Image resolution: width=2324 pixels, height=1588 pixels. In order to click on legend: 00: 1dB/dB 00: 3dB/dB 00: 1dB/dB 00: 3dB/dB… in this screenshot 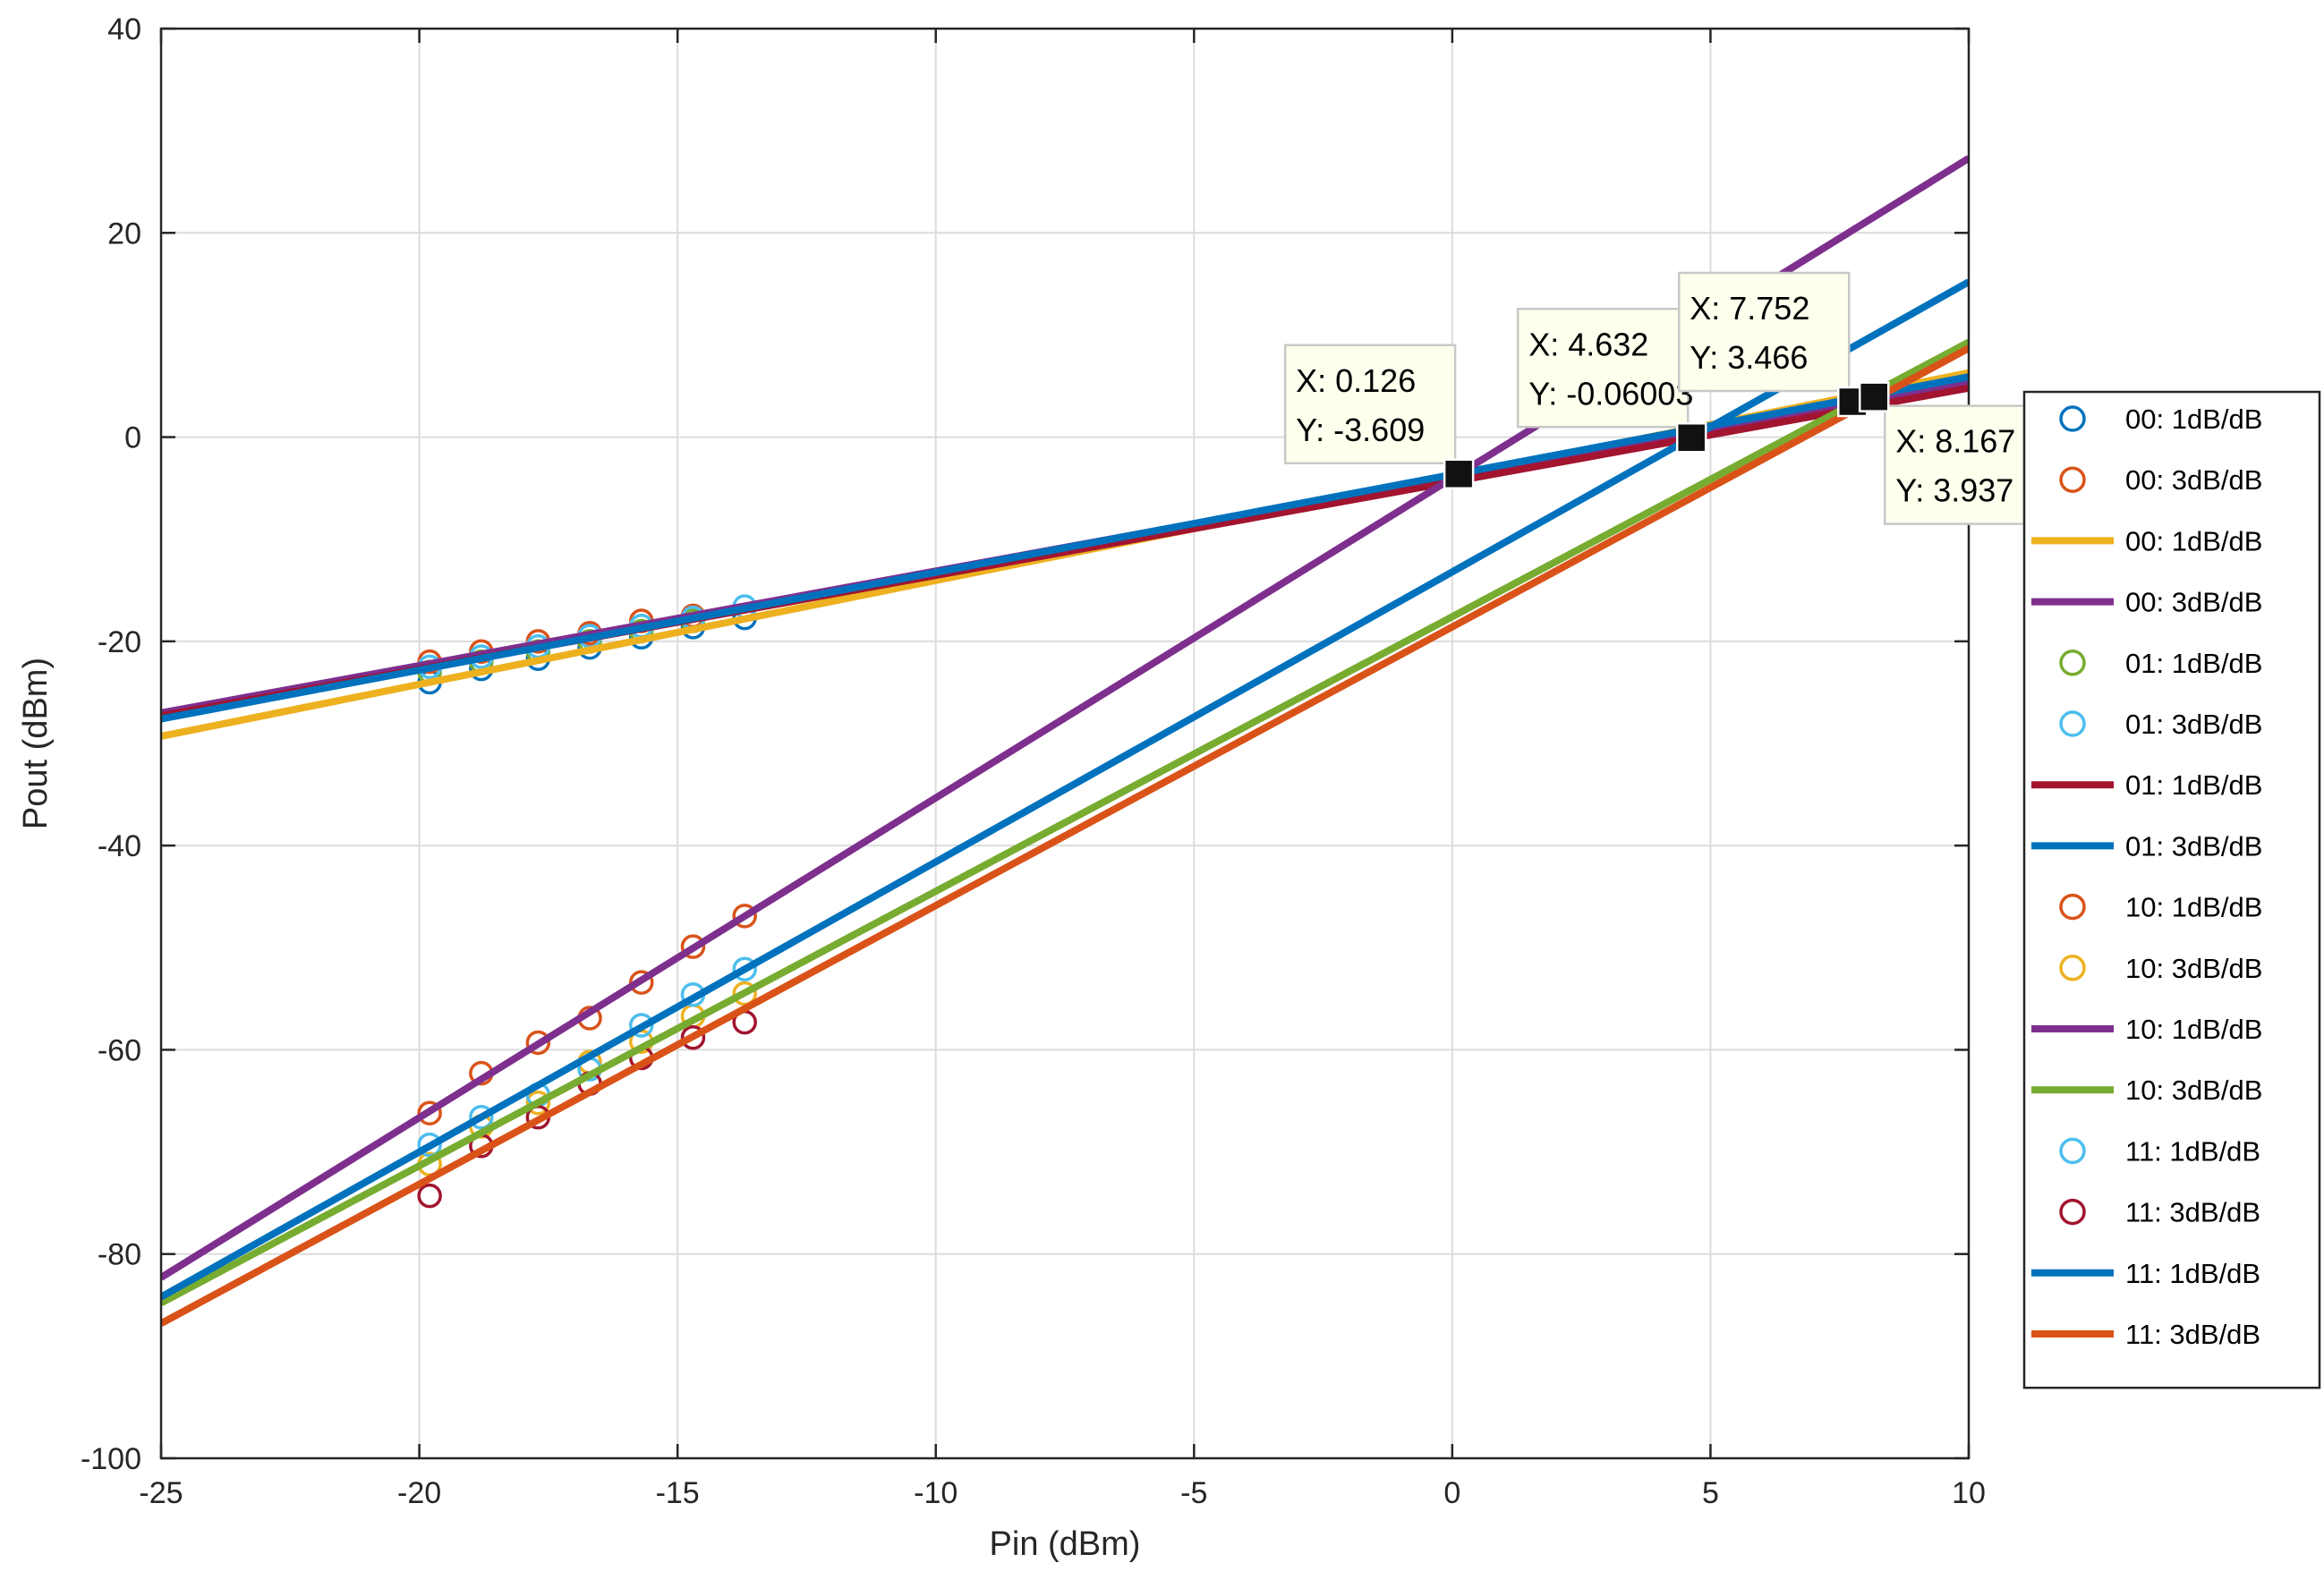, I will do `click(2171, 889)`.